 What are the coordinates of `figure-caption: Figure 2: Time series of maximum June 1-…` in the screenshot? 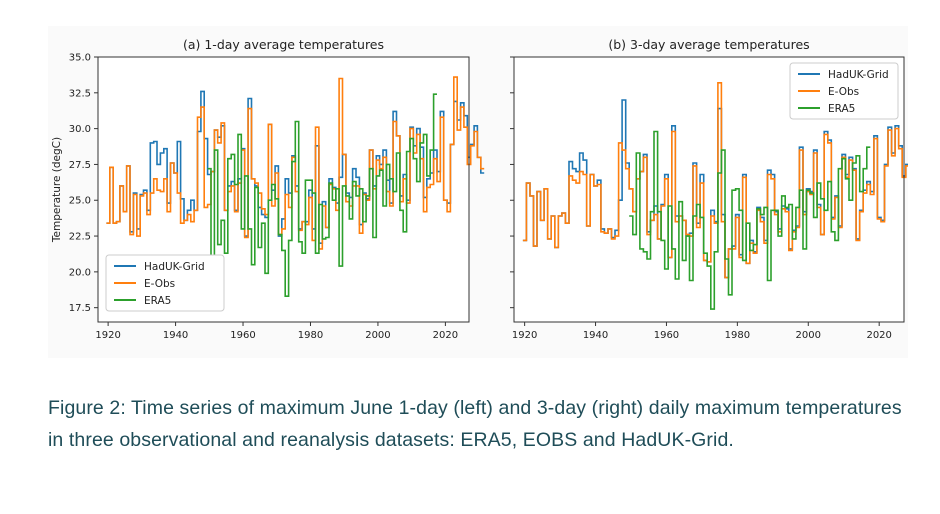 It's located at (475, 424).